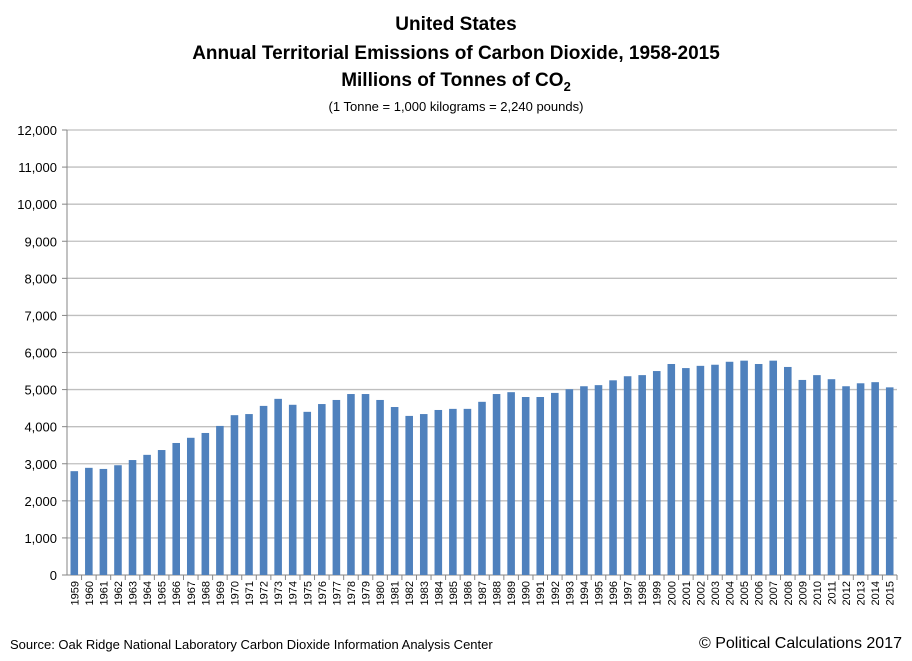 This screenshot has width=912, height=661. Describe the element at coordinates (527, 593) in the screenshot. I see `x-tick-label: 1990` at that location.